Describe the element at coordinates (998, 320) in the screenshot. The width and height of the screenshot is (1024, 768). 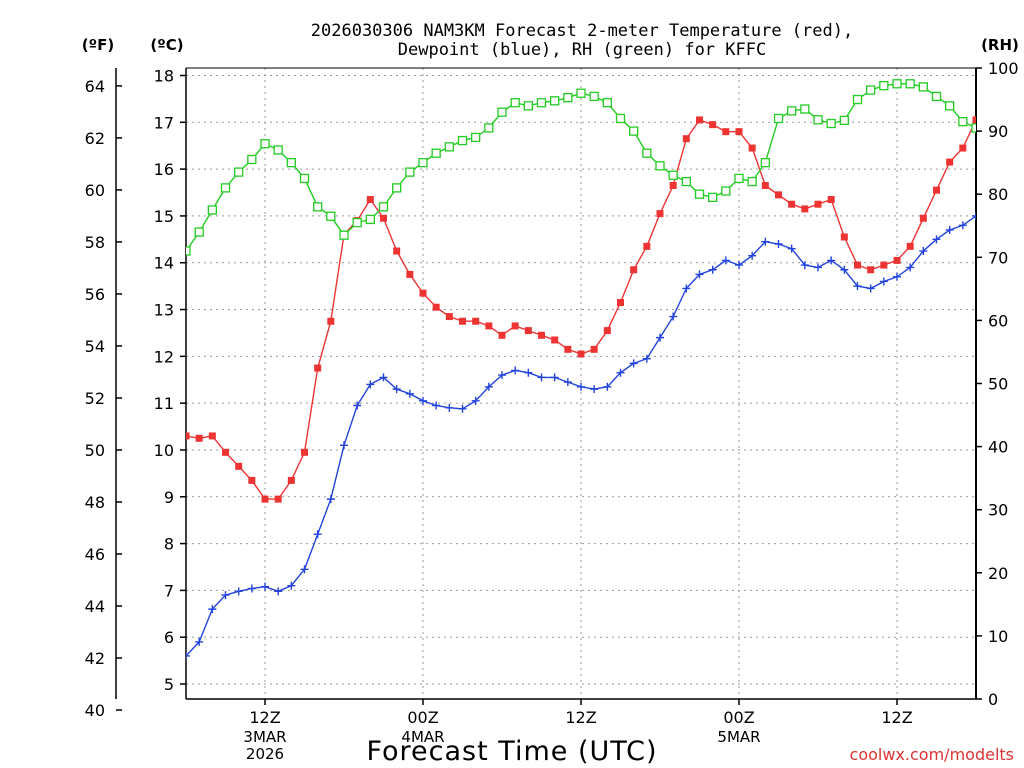
I see `rh-tick-label: 60` at that location.